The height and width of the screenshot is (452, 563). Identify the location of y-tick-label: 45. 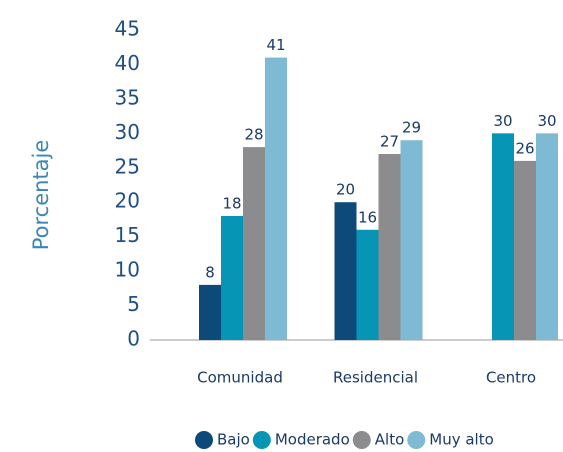
(127, 29).